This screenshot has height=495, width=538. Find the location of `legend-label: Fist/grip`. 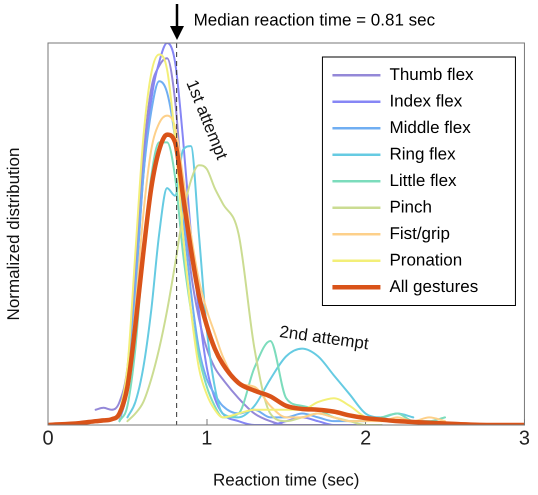

legend-label: Fist/grip is located at coordinates (419, 233).